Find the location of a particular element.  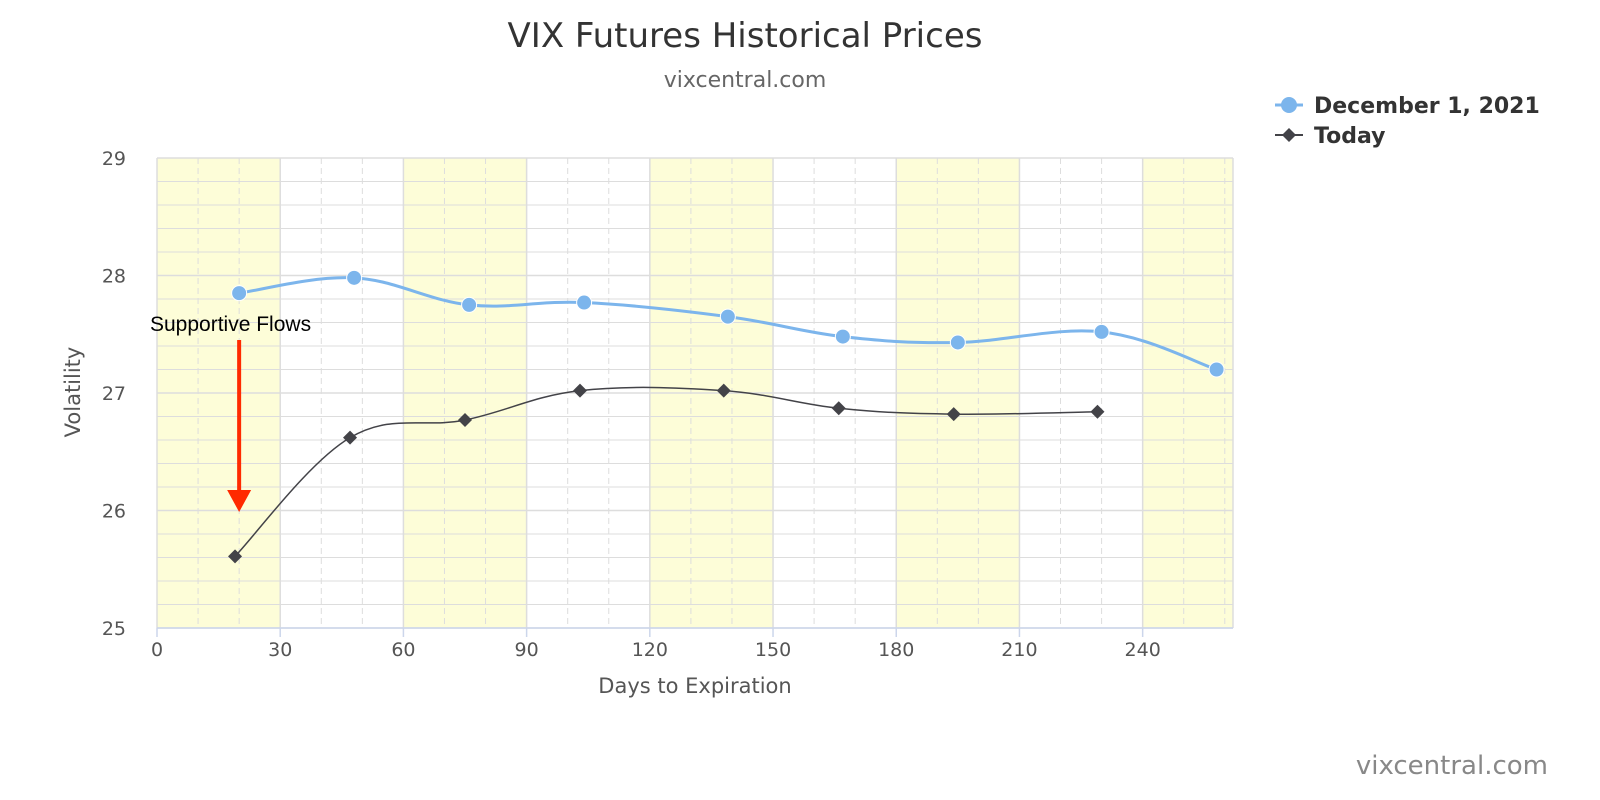

credit-label: vixcentral.com is located at coordinates (1452, 766).